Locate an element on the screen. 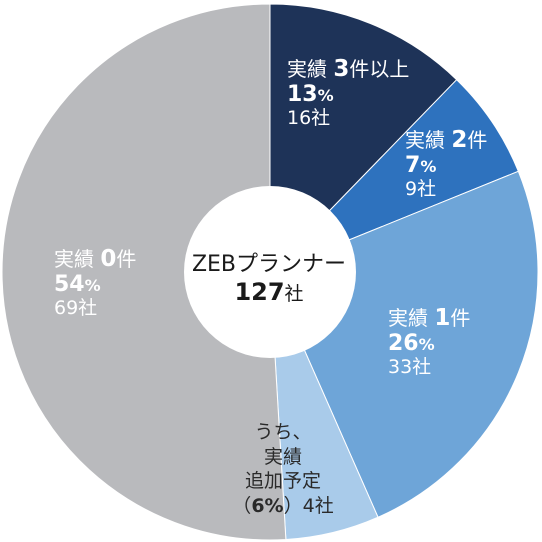 The height and width of the screenshot is (542, 542). slice-percent: 13% is located at coordinates (310, 95).